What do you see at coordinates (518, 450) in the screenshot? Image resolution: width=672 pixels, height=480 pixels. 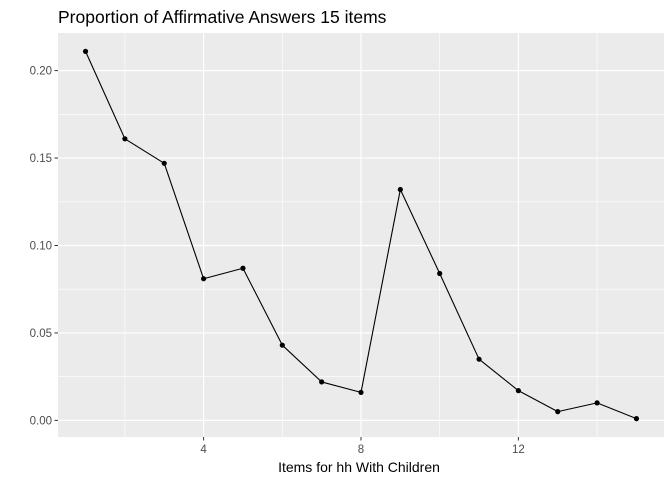 I see `x-tick-label-12: 12` at bounding box center [518, 450].